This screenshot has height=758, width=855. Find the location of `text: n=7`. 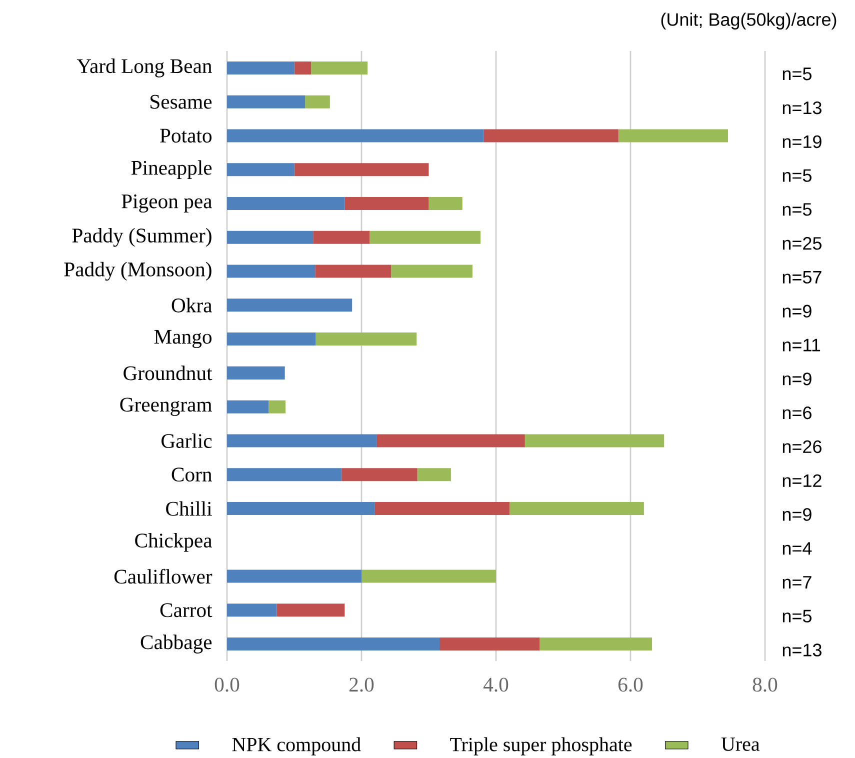

text: n=7 is located at coordinates (797, 582).